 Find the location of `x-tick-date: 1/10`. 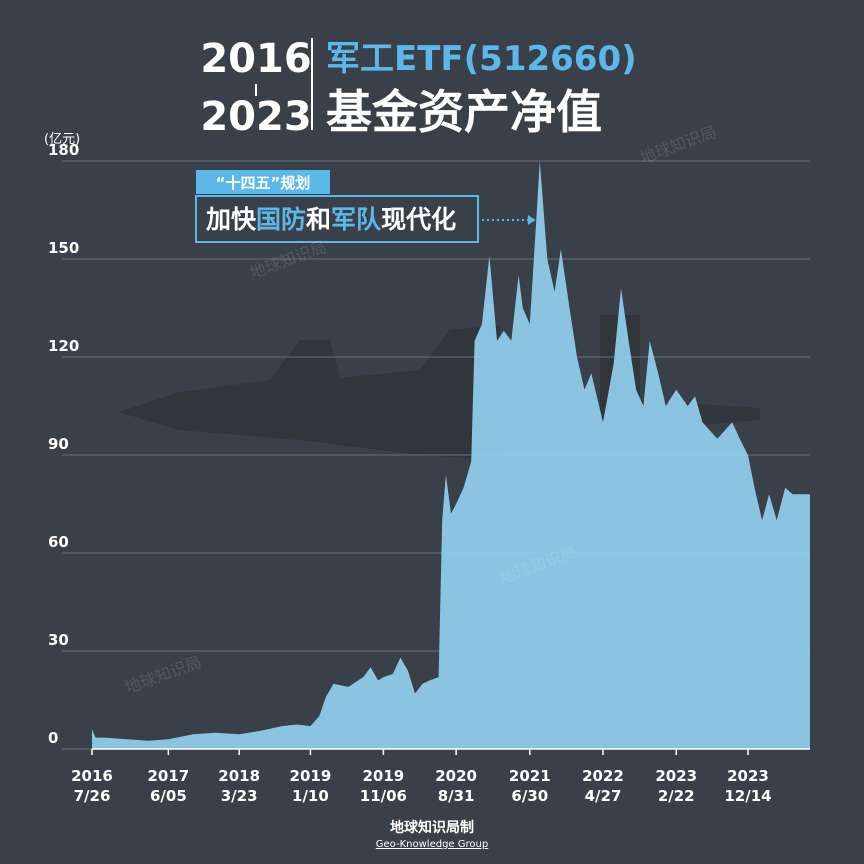

x-tick-date: 1/10 is located at coordinates (310, 796).